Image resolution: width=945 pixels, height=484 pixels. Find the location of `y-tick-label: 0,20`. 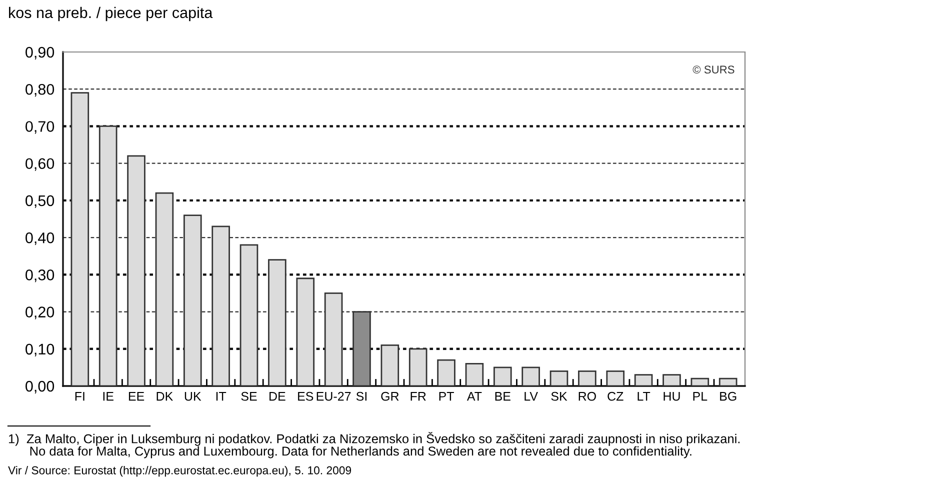

y-tick-label: 0,20 is located at coordinates (40, 313).